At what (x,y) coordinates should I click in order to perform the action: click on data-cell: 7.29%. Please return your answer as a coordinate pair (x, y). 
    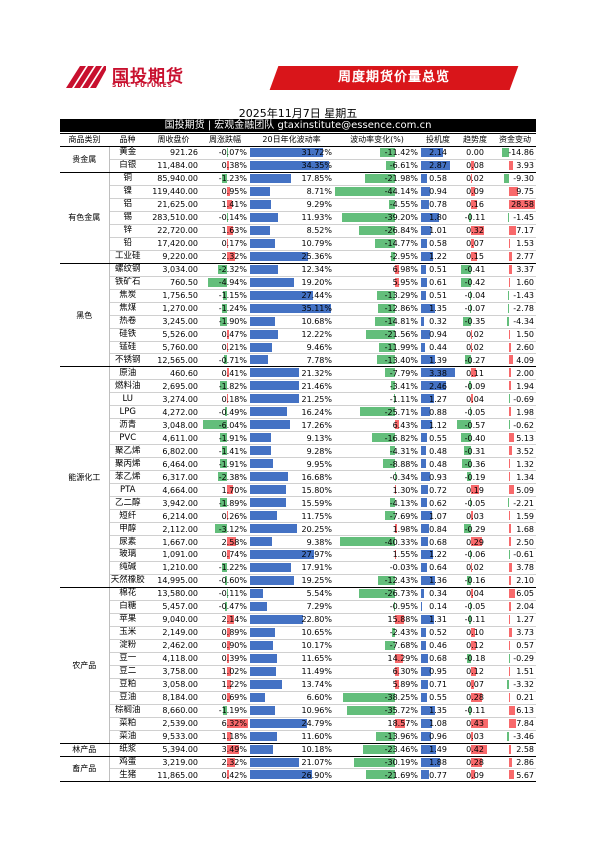
    Looking at the image, I should click on (291, 607).